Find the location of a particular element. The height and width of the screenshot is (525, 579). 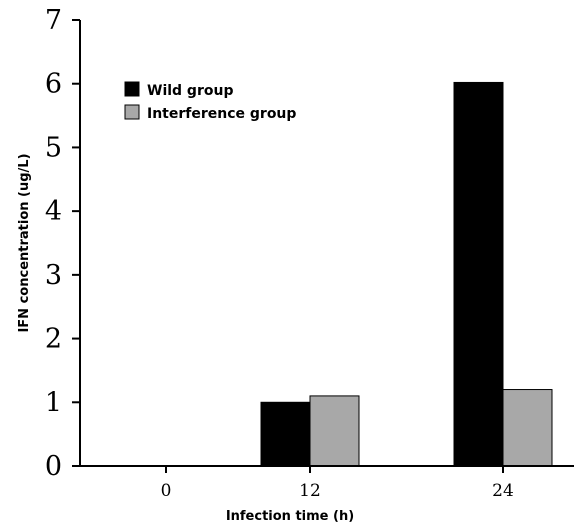

legend-label: Wild group is located at coordinates (190, 91).